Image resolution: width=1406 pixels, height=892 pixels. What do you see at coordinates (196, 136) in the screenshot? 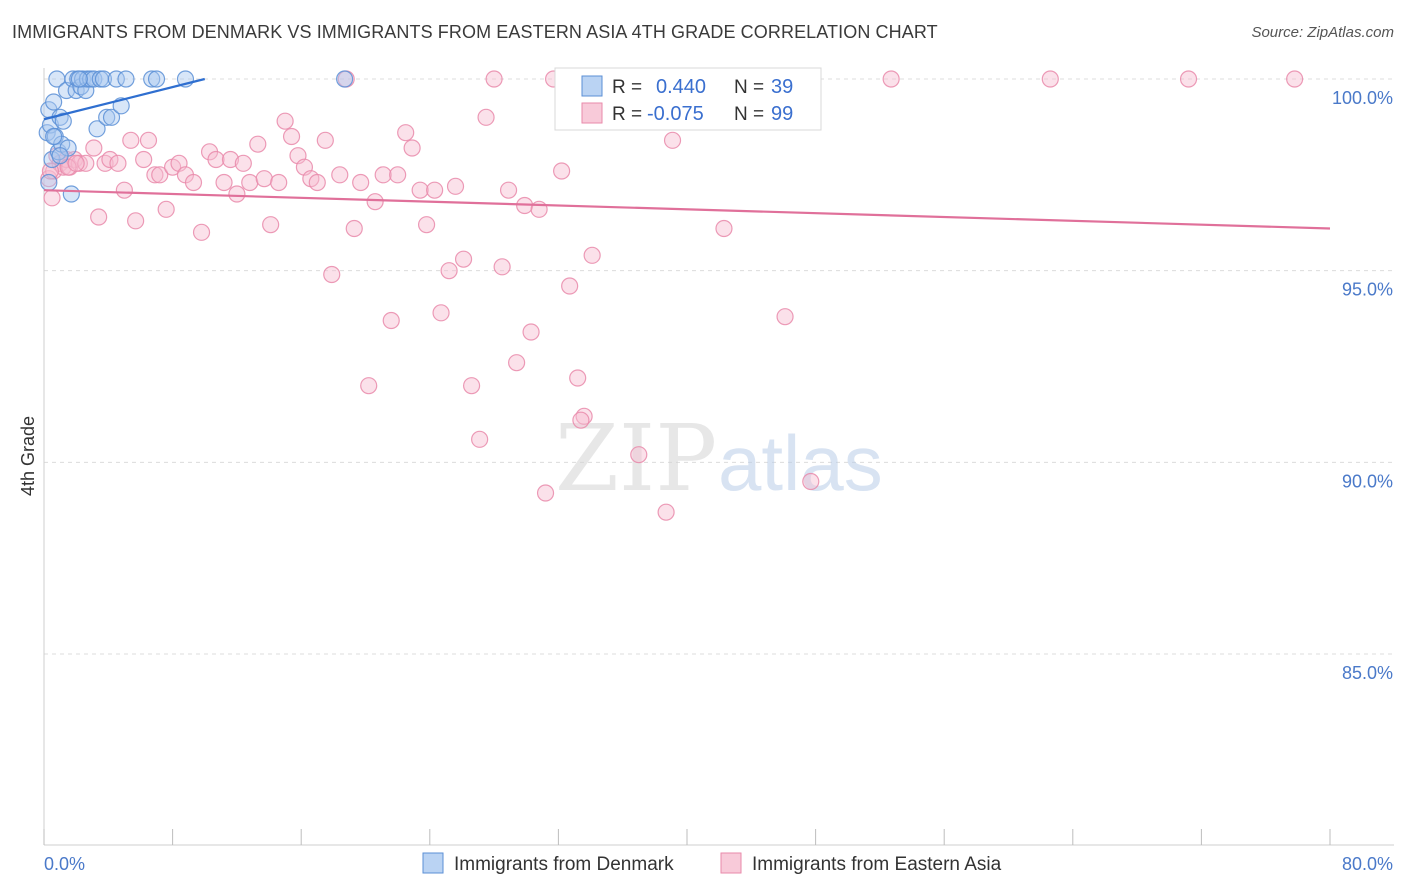
I see `series-denmark-points` at bounding box center [196, 136].